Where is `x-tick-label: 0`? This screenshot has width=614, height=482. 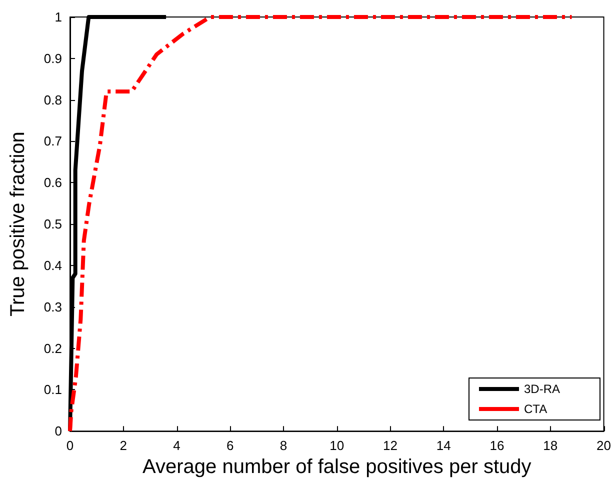 x-tick-label: 0 is located at coordinates (70, 446).